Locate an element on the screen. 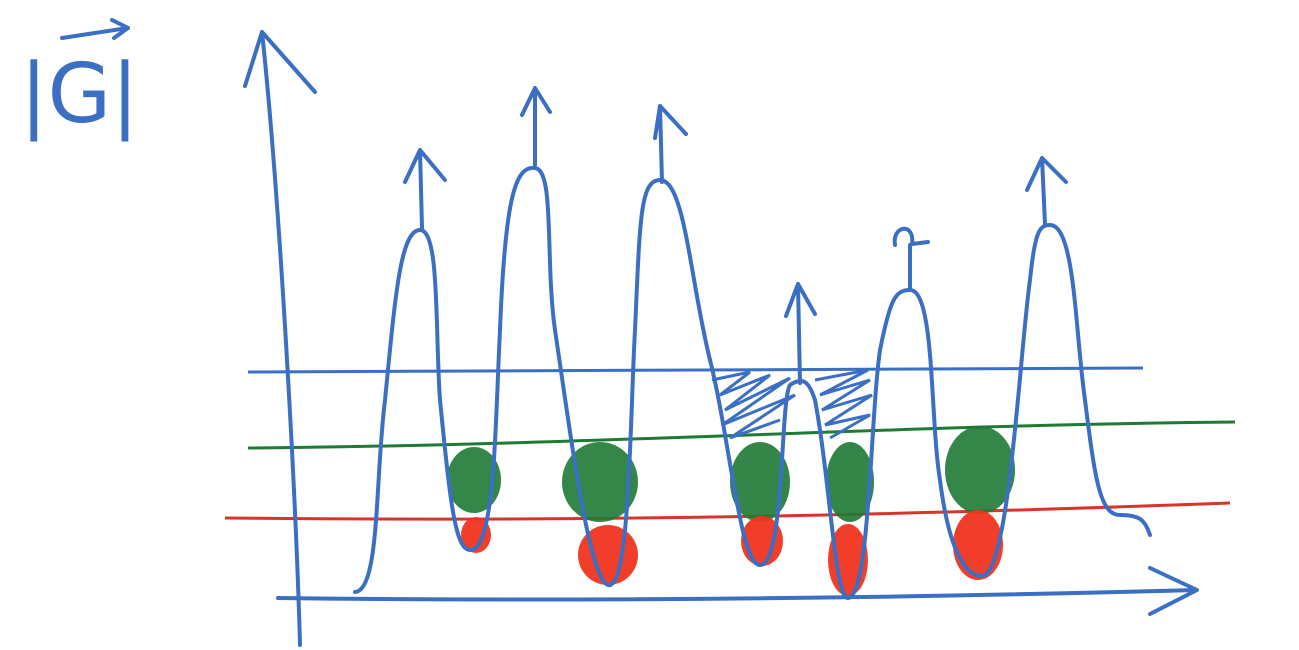 The height and width of the screenshot is (650, 1299). green-threshold is located at coordinates (741, 435).